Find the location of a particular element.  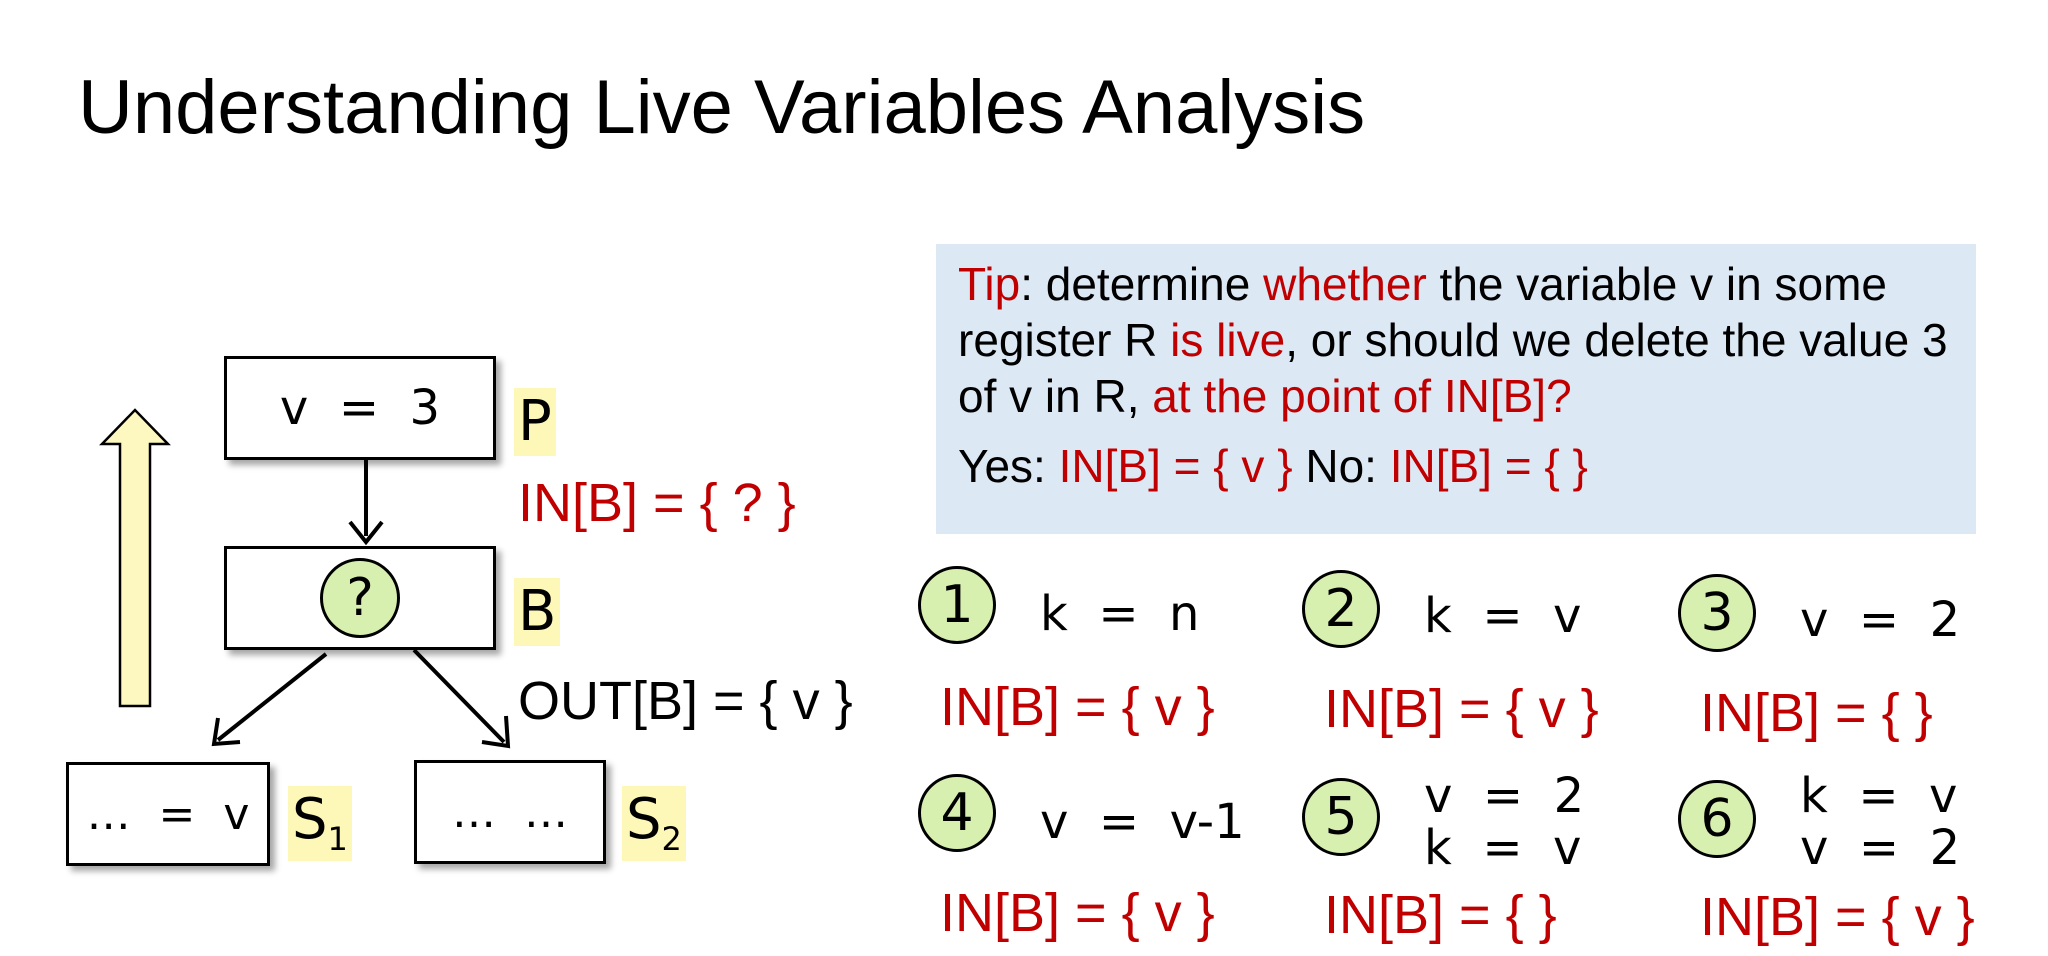

tip-is-live: is live is located at coordinates (1228, 340).